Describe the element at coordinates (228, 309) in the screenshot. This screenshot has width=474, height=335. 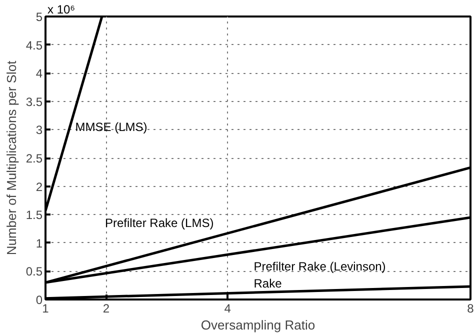
I see `x-tick-label: 4` at that location.